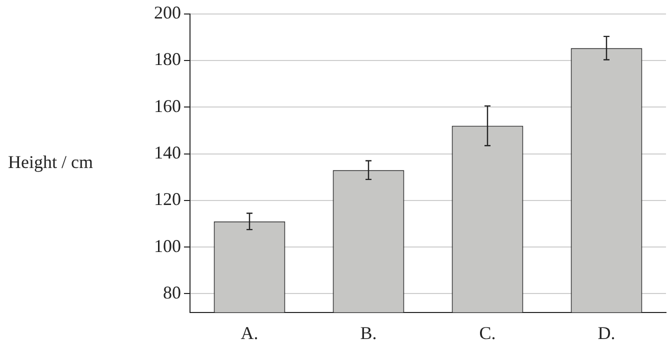  I want to click on y-tick-label: 120, so click(167, 199).